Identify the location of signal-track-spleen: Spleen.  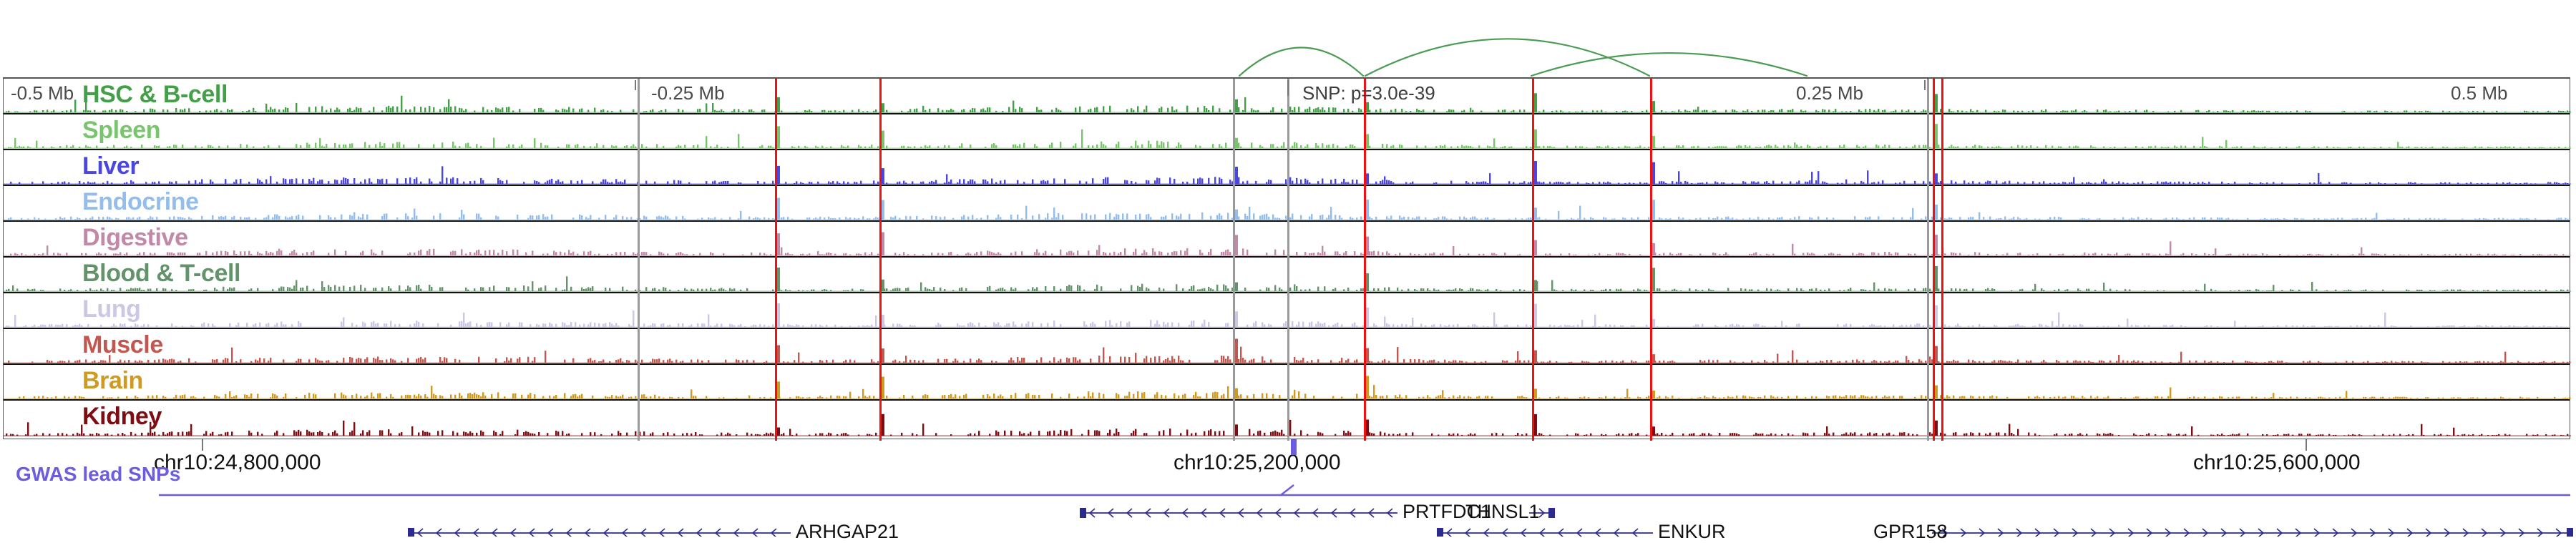
(1287, 132).